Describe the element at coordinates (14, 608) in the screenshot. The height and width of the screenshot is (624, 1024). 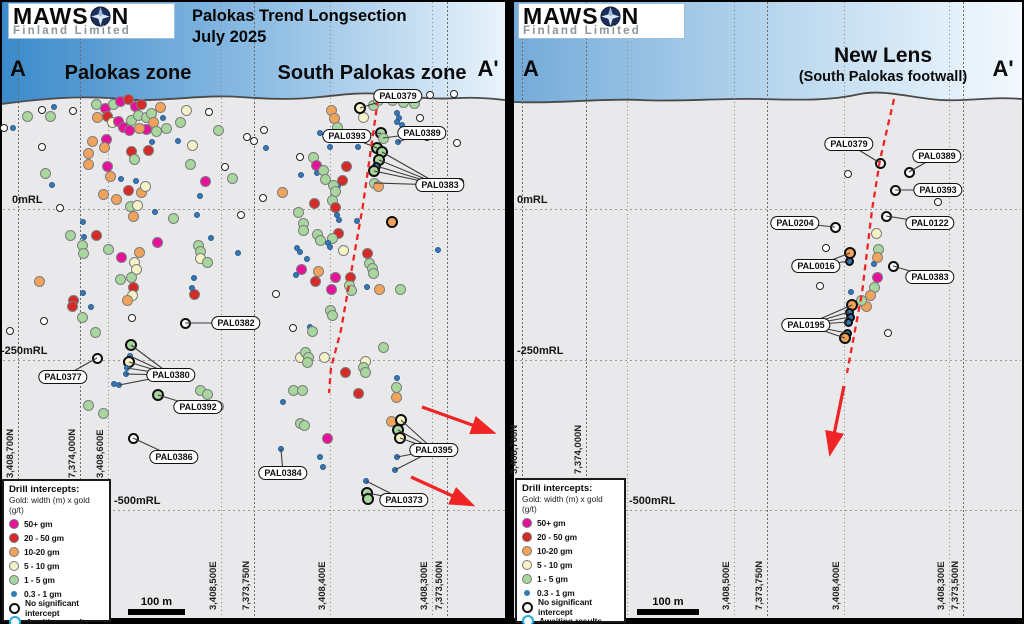
I see `legend-swatch-nosig` at that location.